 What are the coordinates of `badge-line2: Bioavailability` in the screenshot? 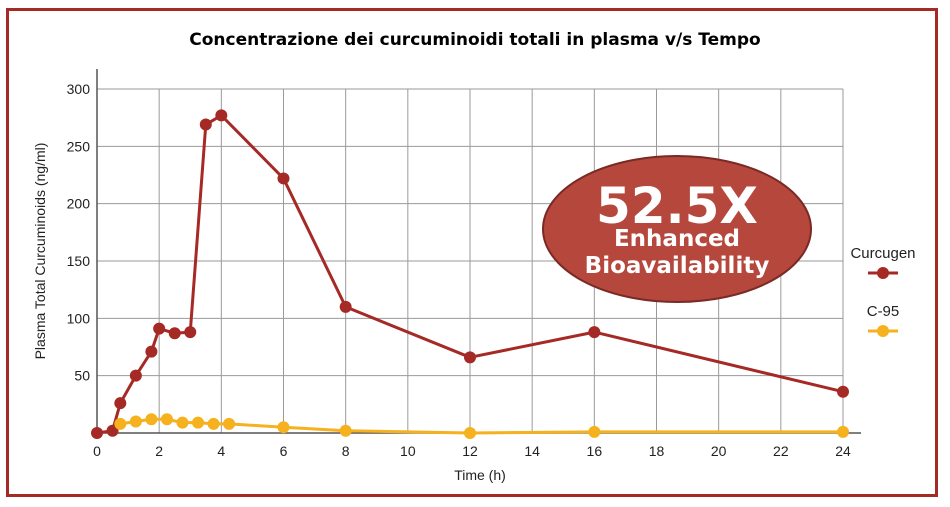 It's located at (677, 266).